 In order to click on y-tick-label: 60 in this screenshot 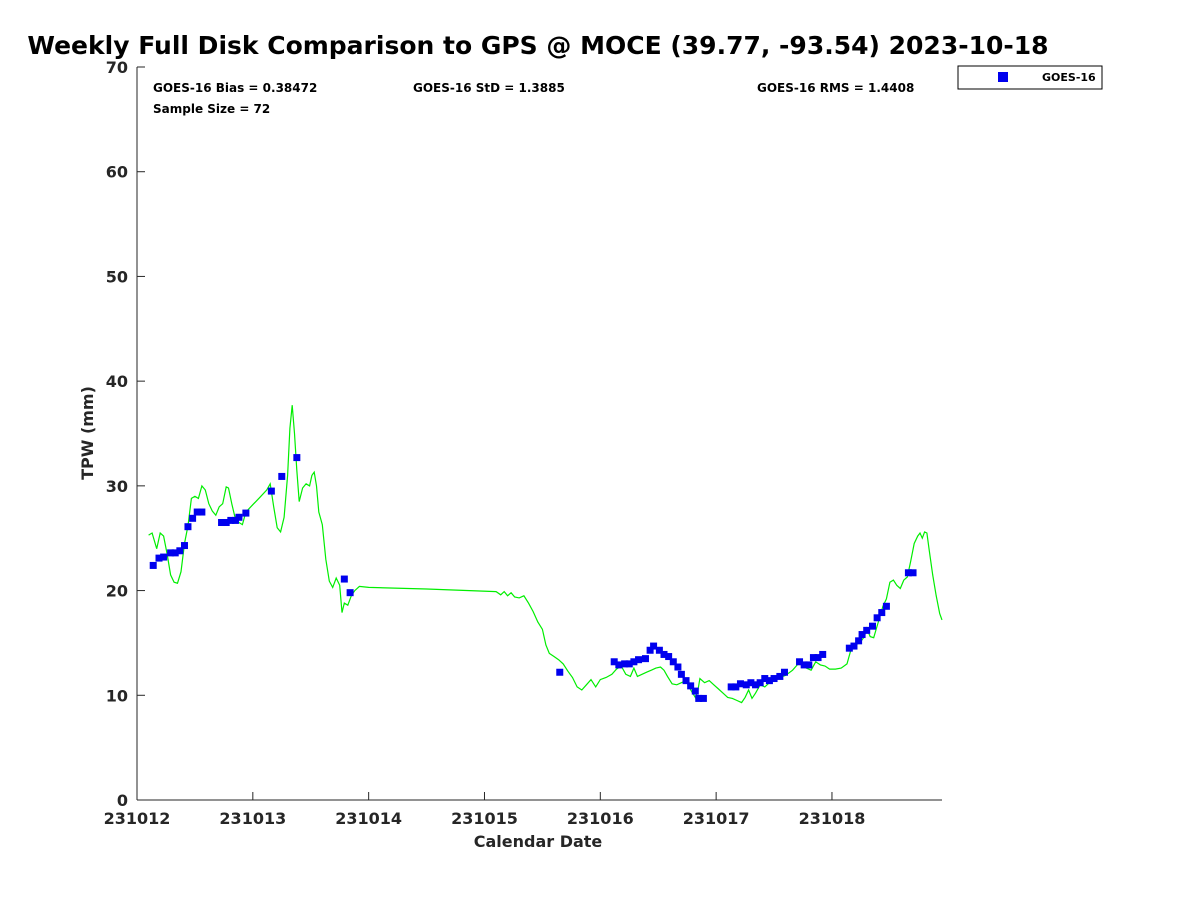, I will do `click(117, 172)`.